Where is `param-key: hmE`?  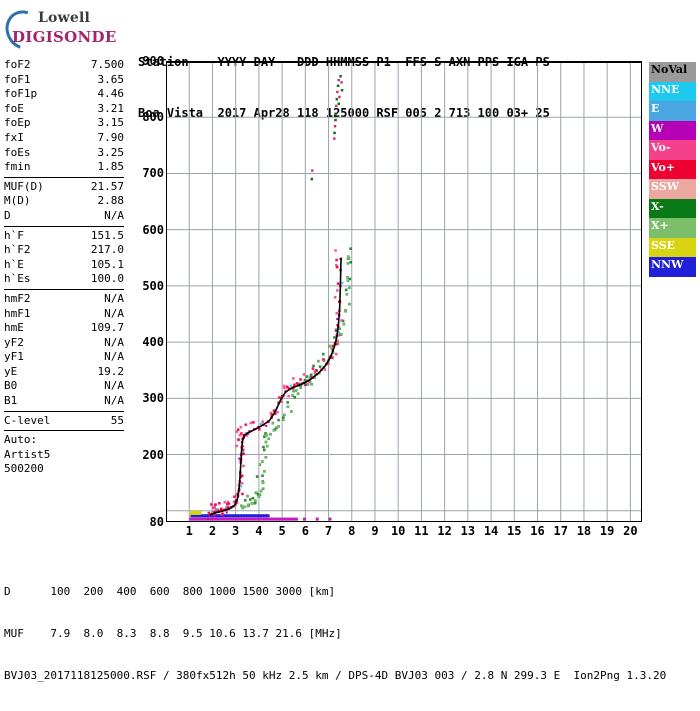
param-key: hmE is located at coordinates (14, 328).